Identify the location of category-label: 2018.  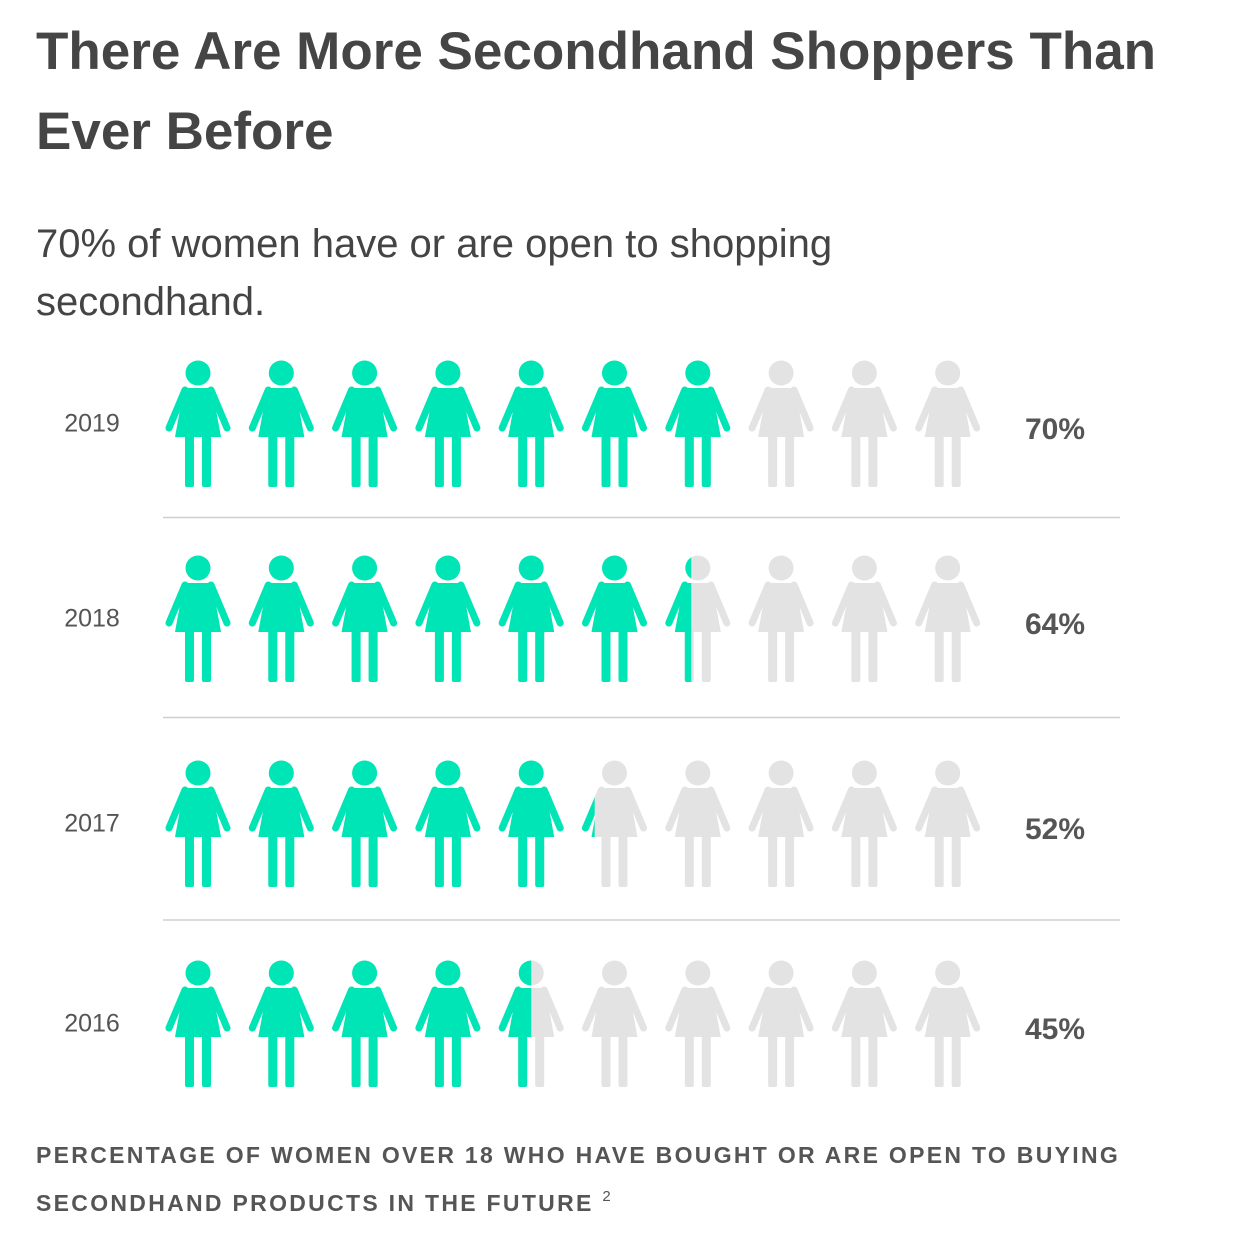
(92, 619).